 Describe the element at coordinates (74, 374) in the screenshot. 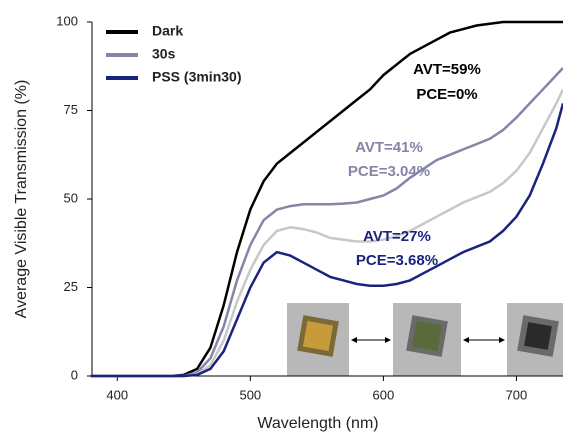

I see `y-tick-label: 0` at that location.